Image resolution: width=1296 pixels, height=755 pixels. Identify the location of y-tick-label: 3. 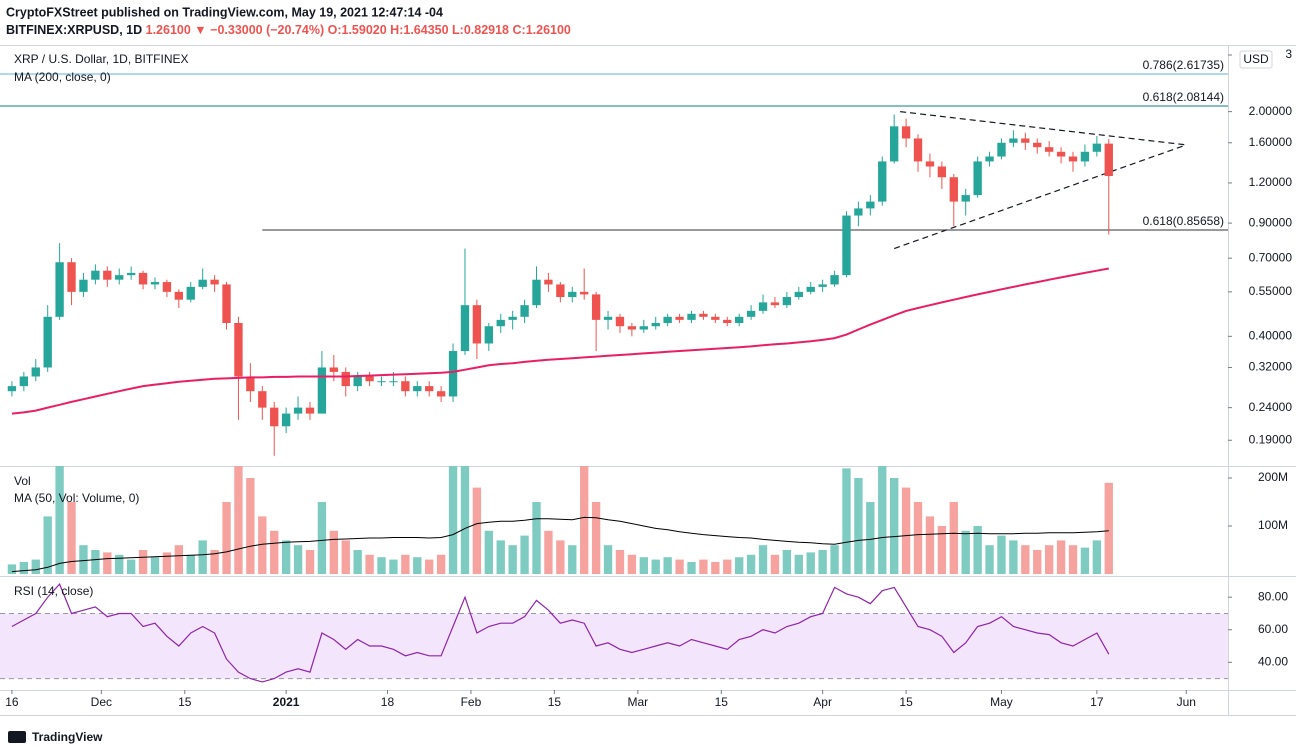
(1288, 54).